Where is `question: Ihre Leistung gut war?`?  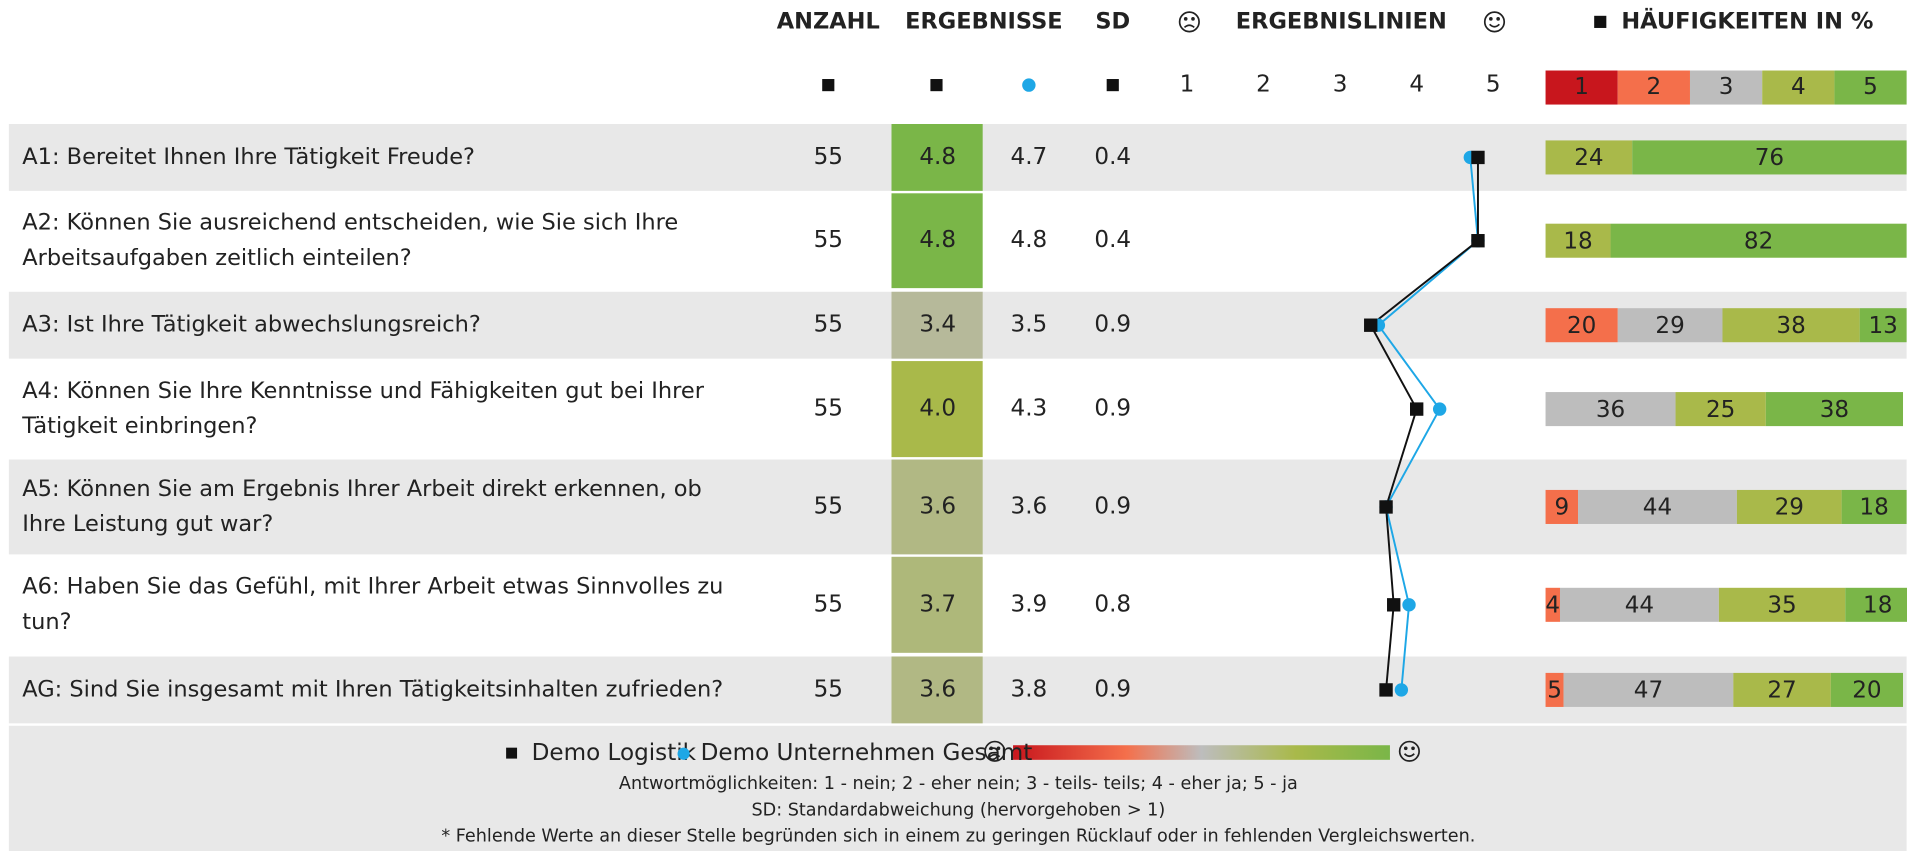 question: Ihre Leistung gut war? is located at coordinates (147, 524).